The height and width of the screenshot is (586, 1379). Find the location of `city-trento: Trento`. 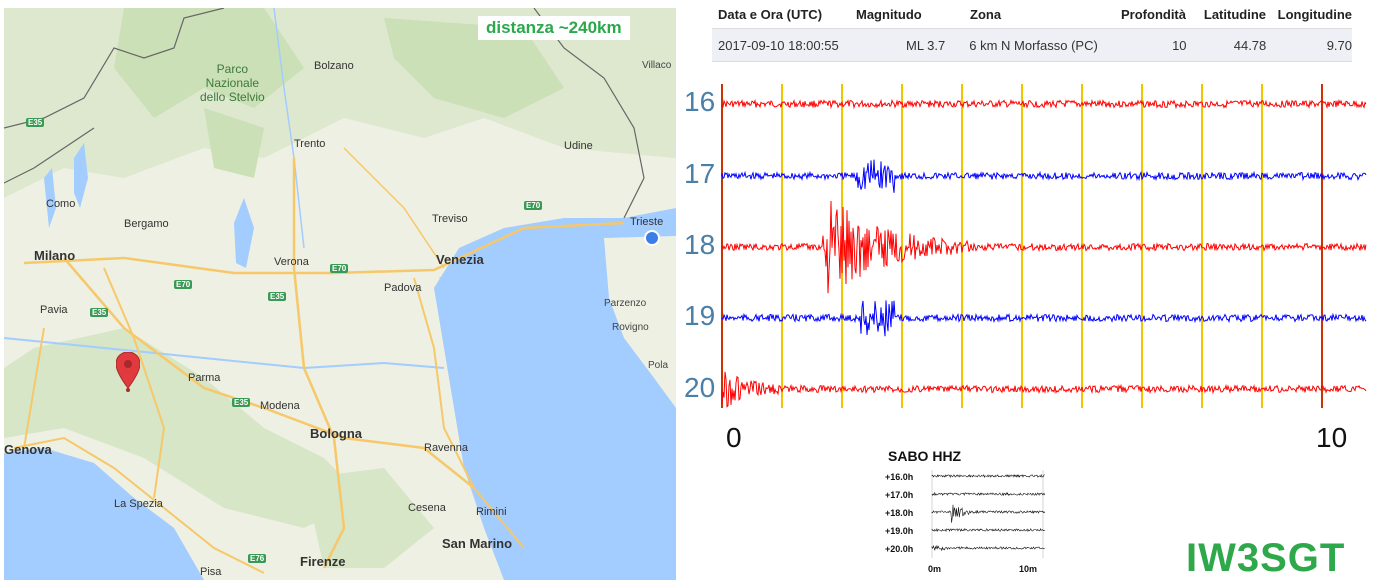

city-trento: Trento is located at coordinates (310, 144).